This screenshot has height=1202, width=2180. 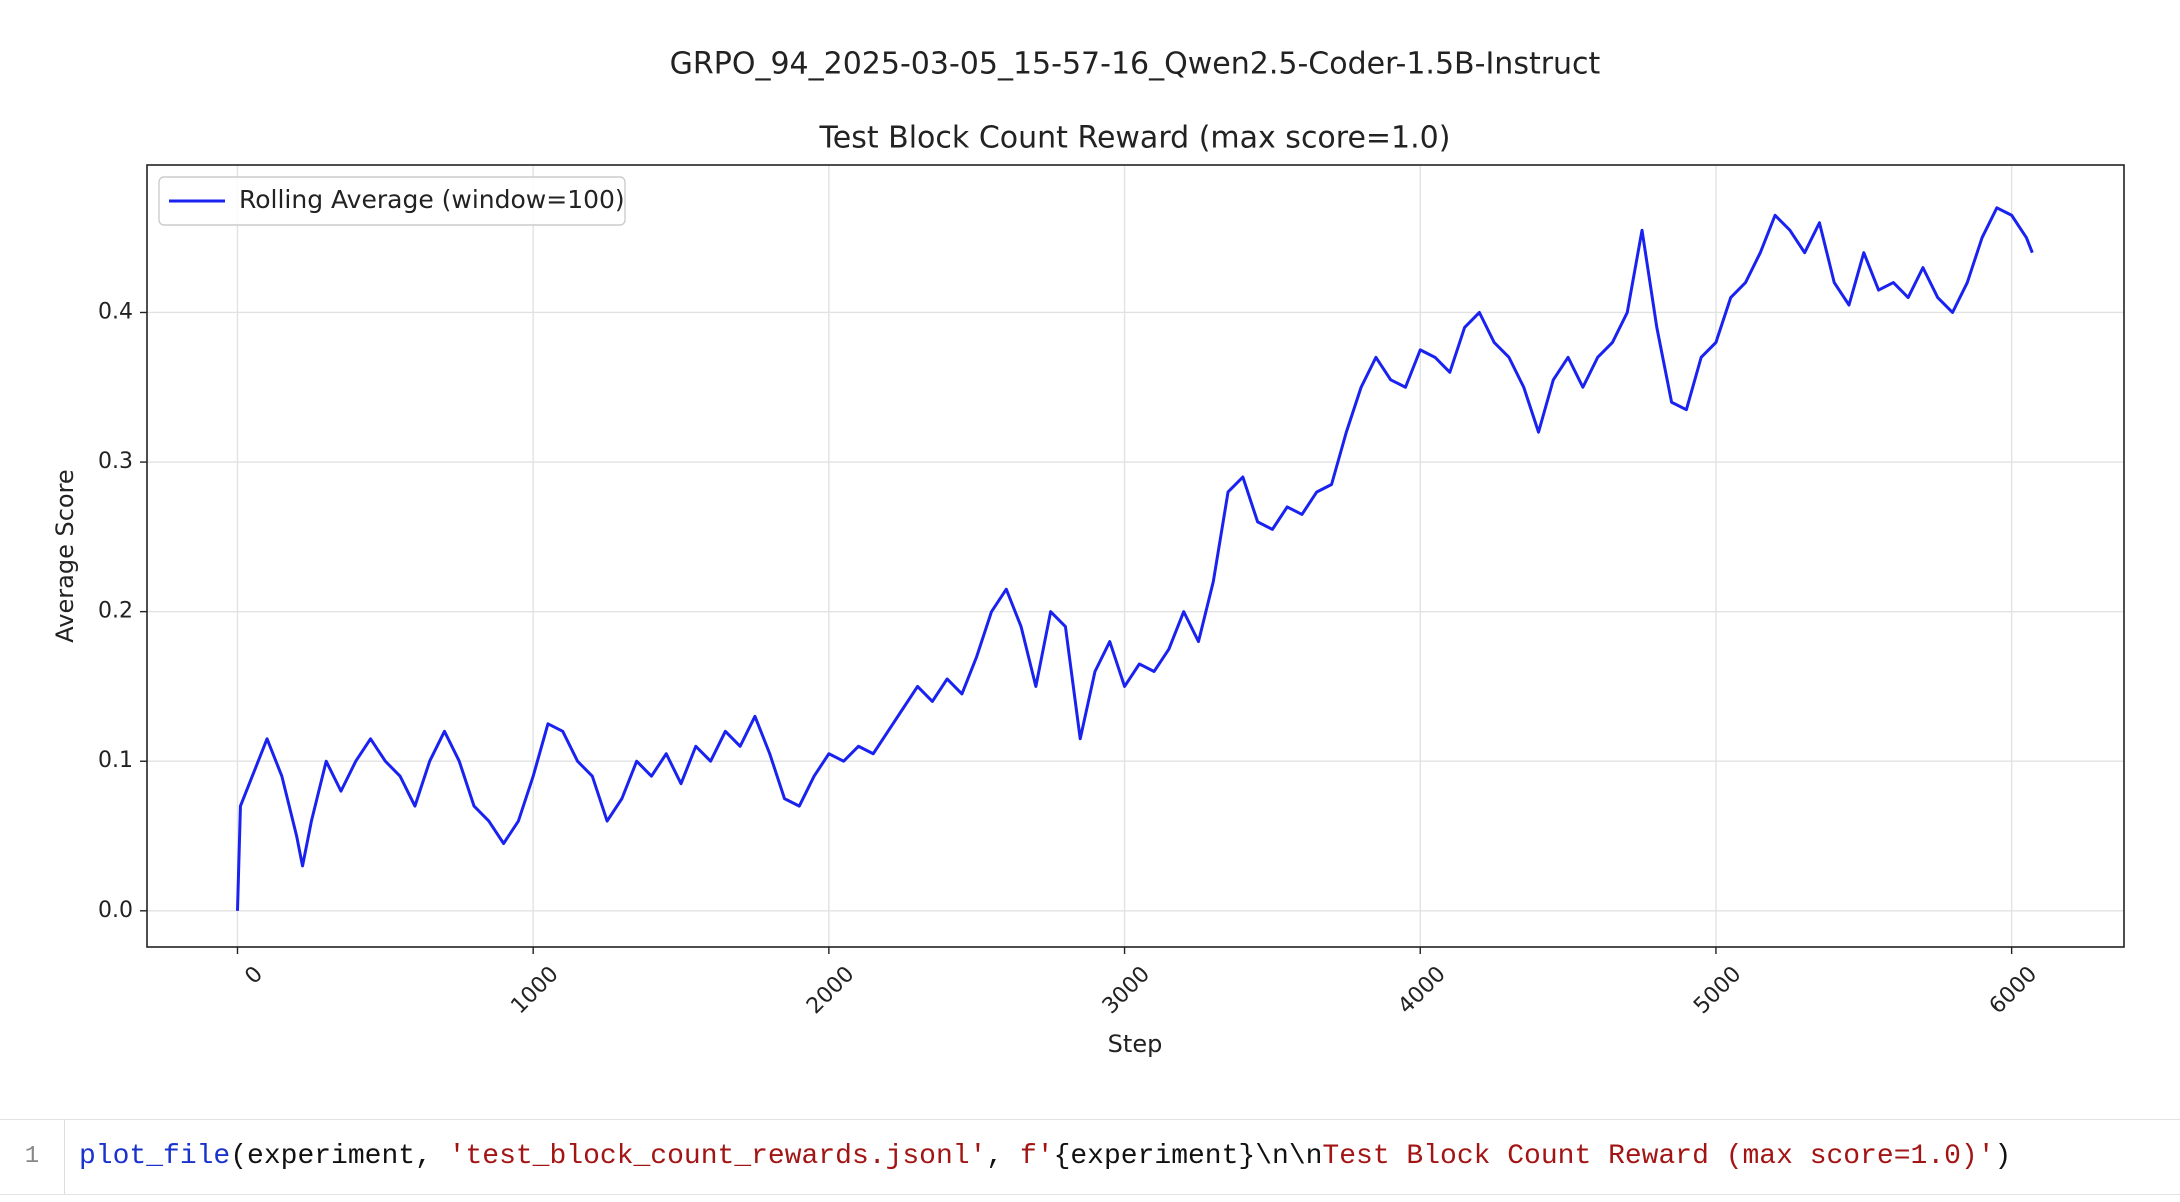 What do you see at coordinates (717, 1156) in the screenshot?
I see `code-token: 'test_block_count_rewards.jsonl'` at bounding box center [717, 1156].